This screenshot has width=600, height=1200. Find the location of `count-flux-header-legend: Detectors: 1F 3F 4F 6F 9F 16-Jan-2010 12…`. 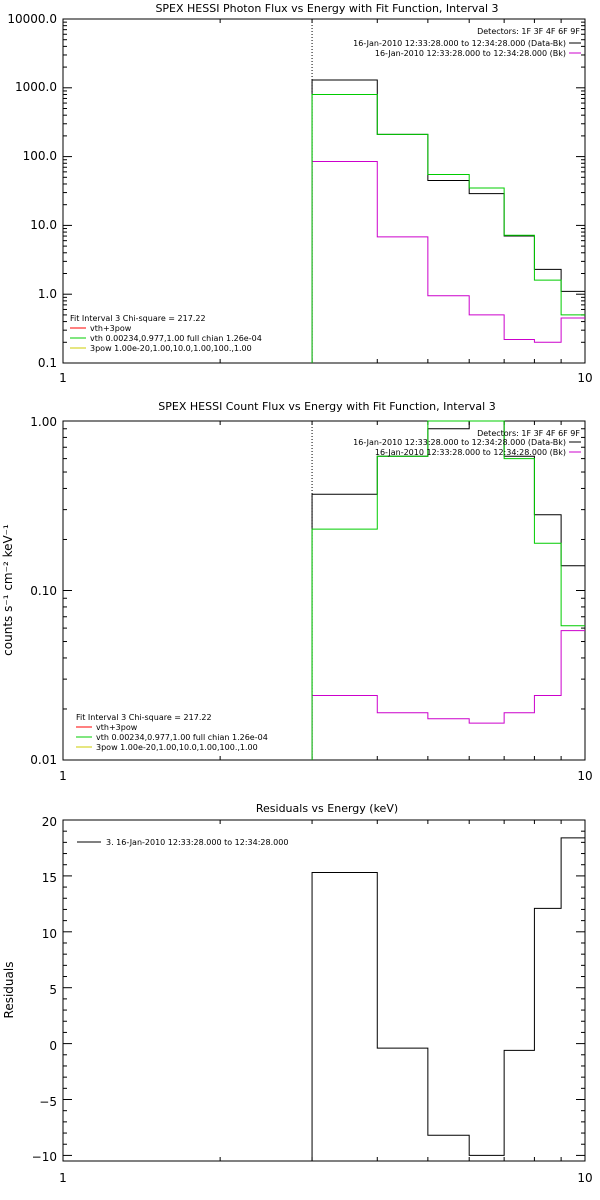

count-flux-header-legend: Detectors: 1F 3F 4F 6F 9F 16-Jan-2010 12… is located at coordinates (467, 443).